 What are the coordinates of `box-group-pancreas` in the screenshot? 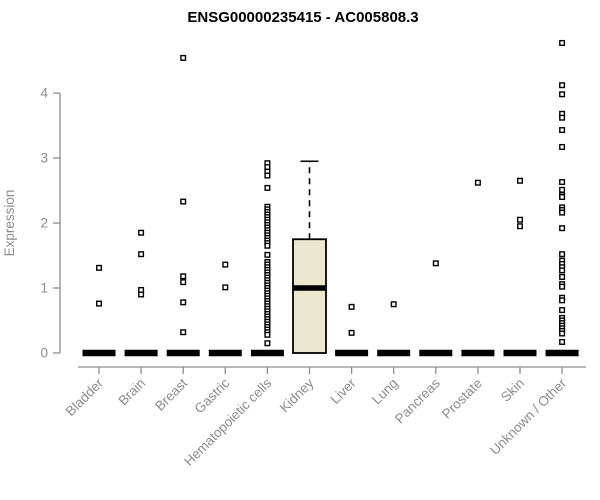 It's located at (436, 308).